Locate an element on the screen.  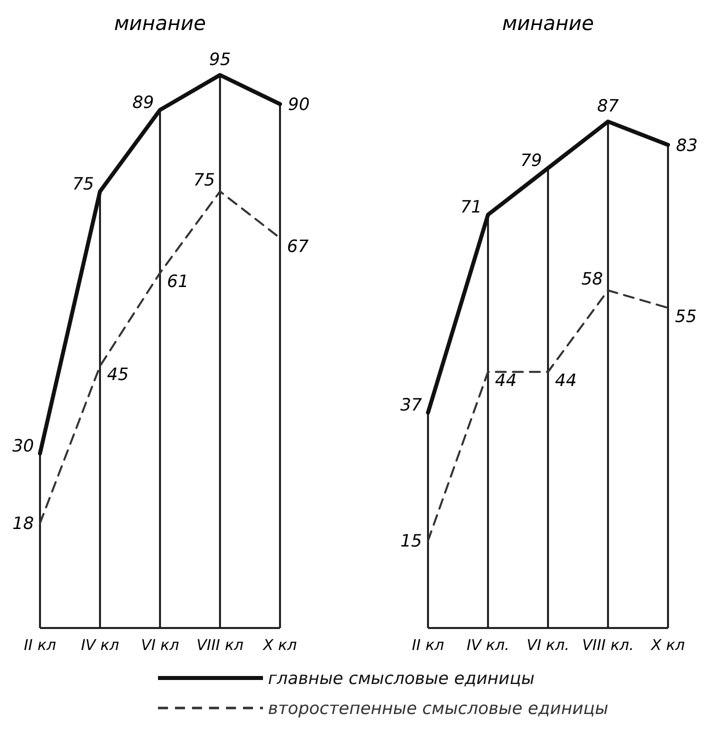
data-label: 67 is located at coordinates (298, 246).